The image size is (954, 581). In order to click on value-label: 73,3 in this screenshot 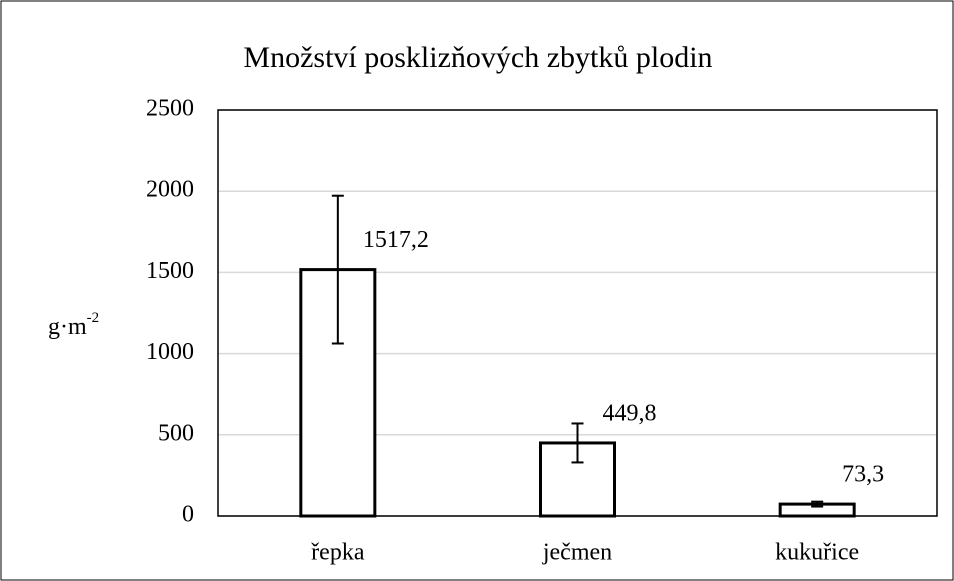, I will do `click(863, 475)`.